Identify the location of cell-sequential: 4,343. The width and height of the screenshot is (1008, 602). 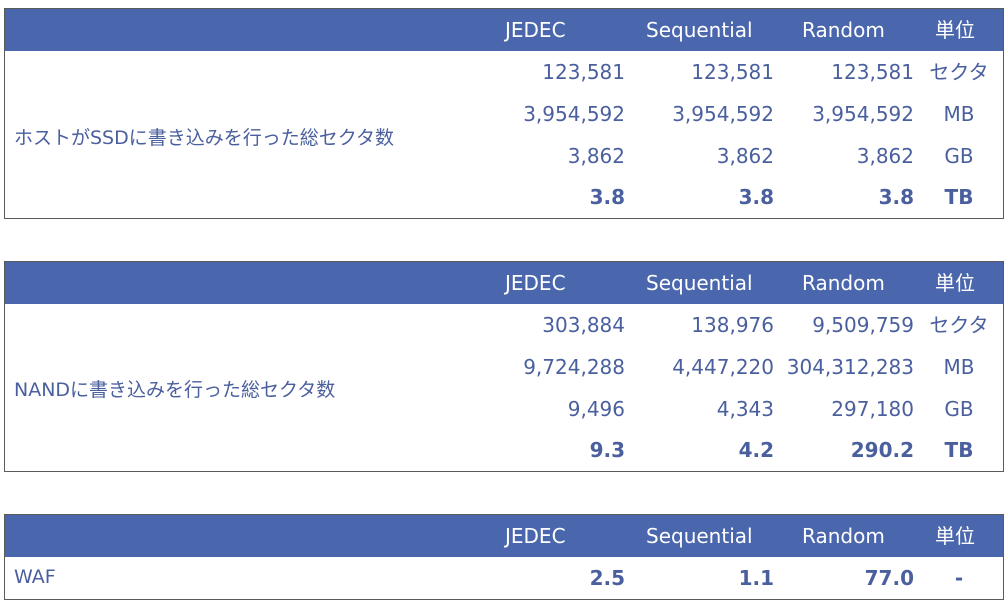
(745, 409).